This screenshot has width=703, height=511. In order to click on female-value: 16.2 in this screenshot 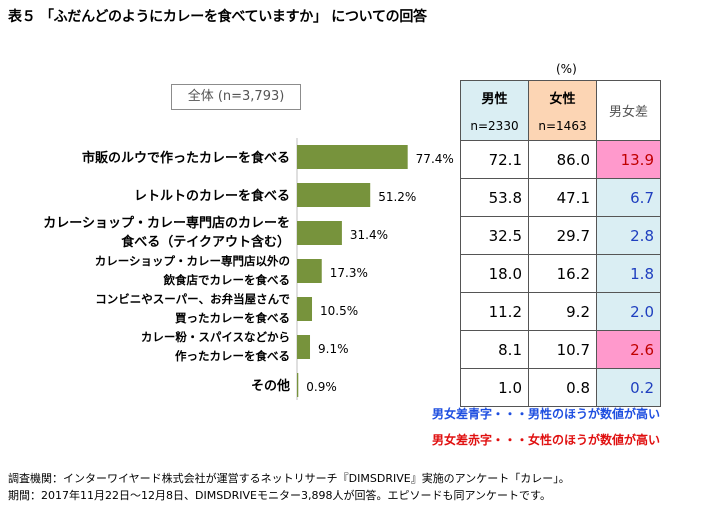, I will do `click(562, 273)`.